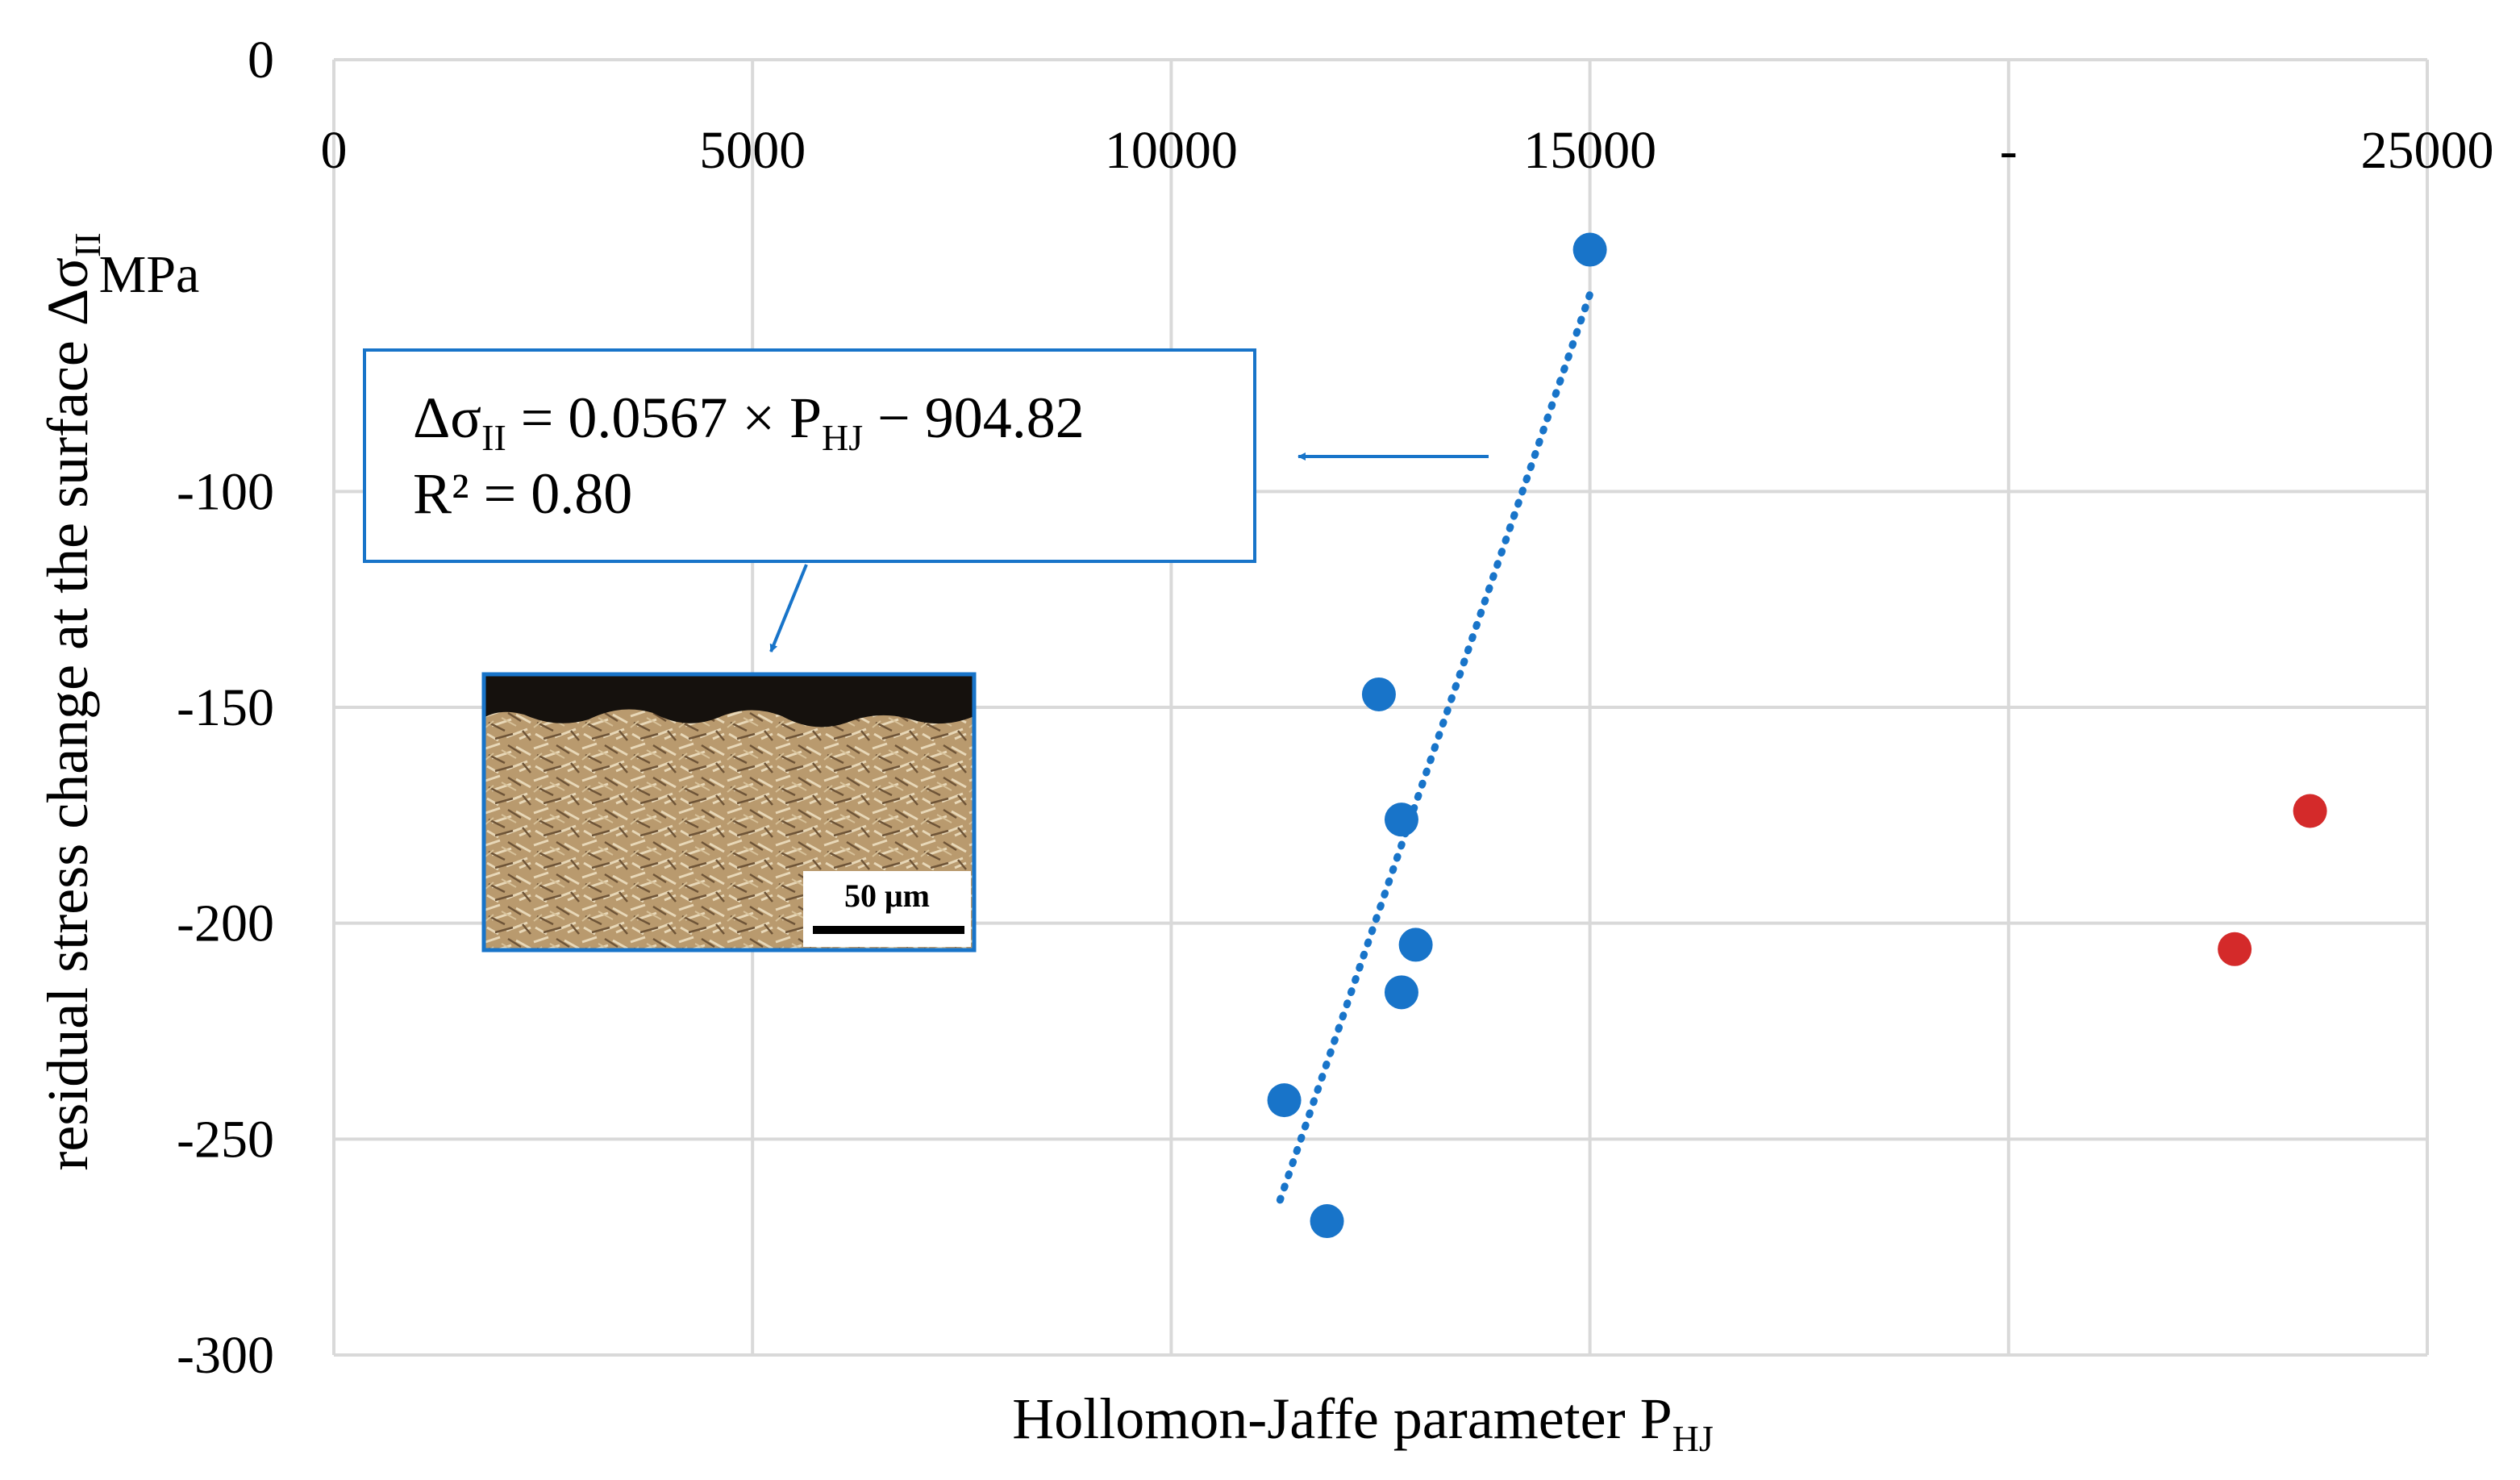  What do you see at coordinates (225, 1139) in the screenshot?
I see `y-tick-label: -250` at bounding box center [225, 1139].